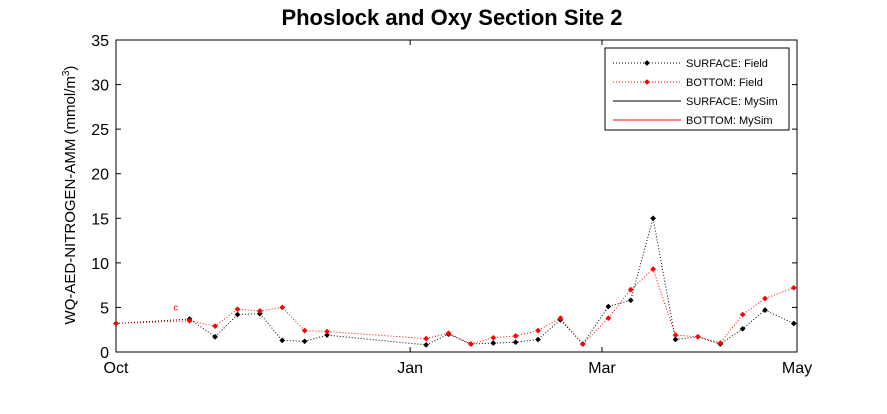 This screenshot has height=414, width=887. Describe the element at coordinates (100, 264) in the screenshot. I see `y-tick-label: 10` at that location.